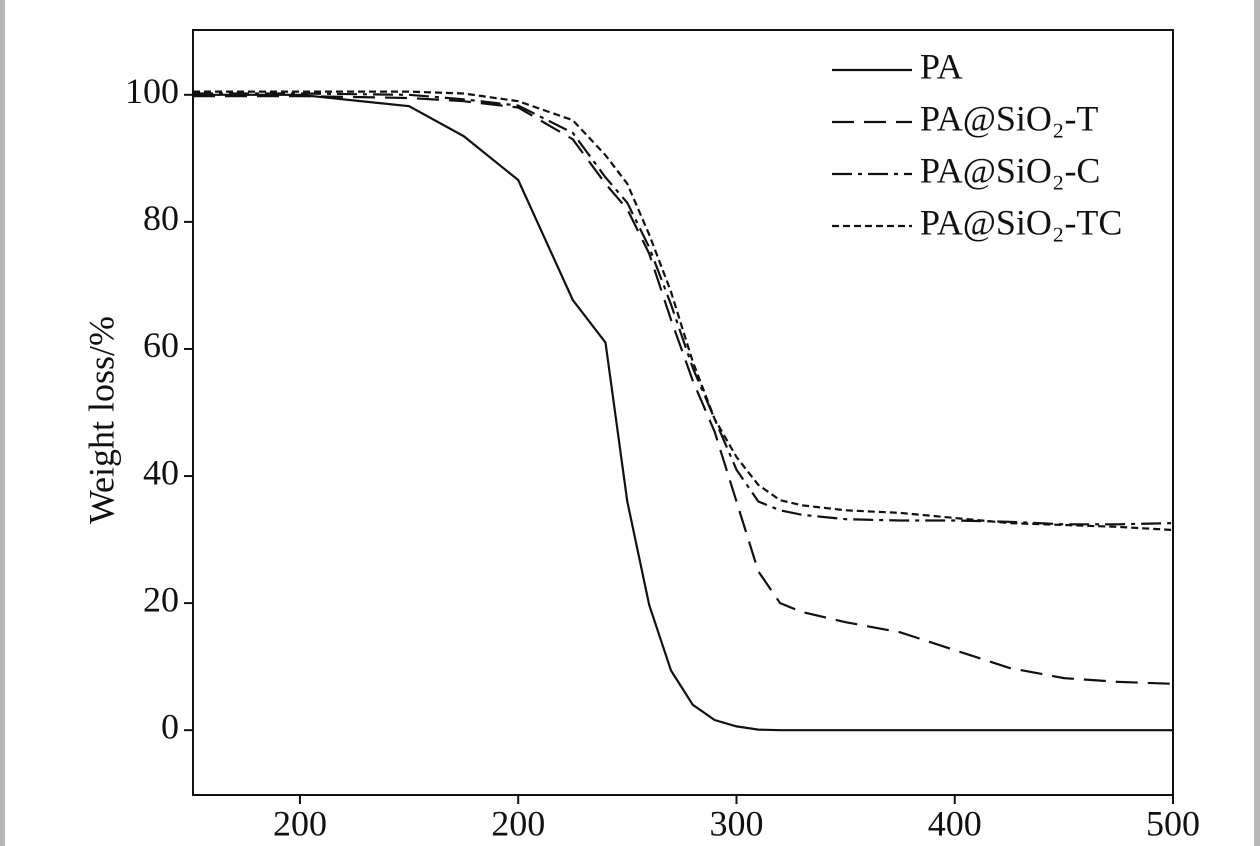  Describe the element at coordinates (1021, 222) in the screenshot. I see `legend-label: PA@SiO₂-TC` at that location.